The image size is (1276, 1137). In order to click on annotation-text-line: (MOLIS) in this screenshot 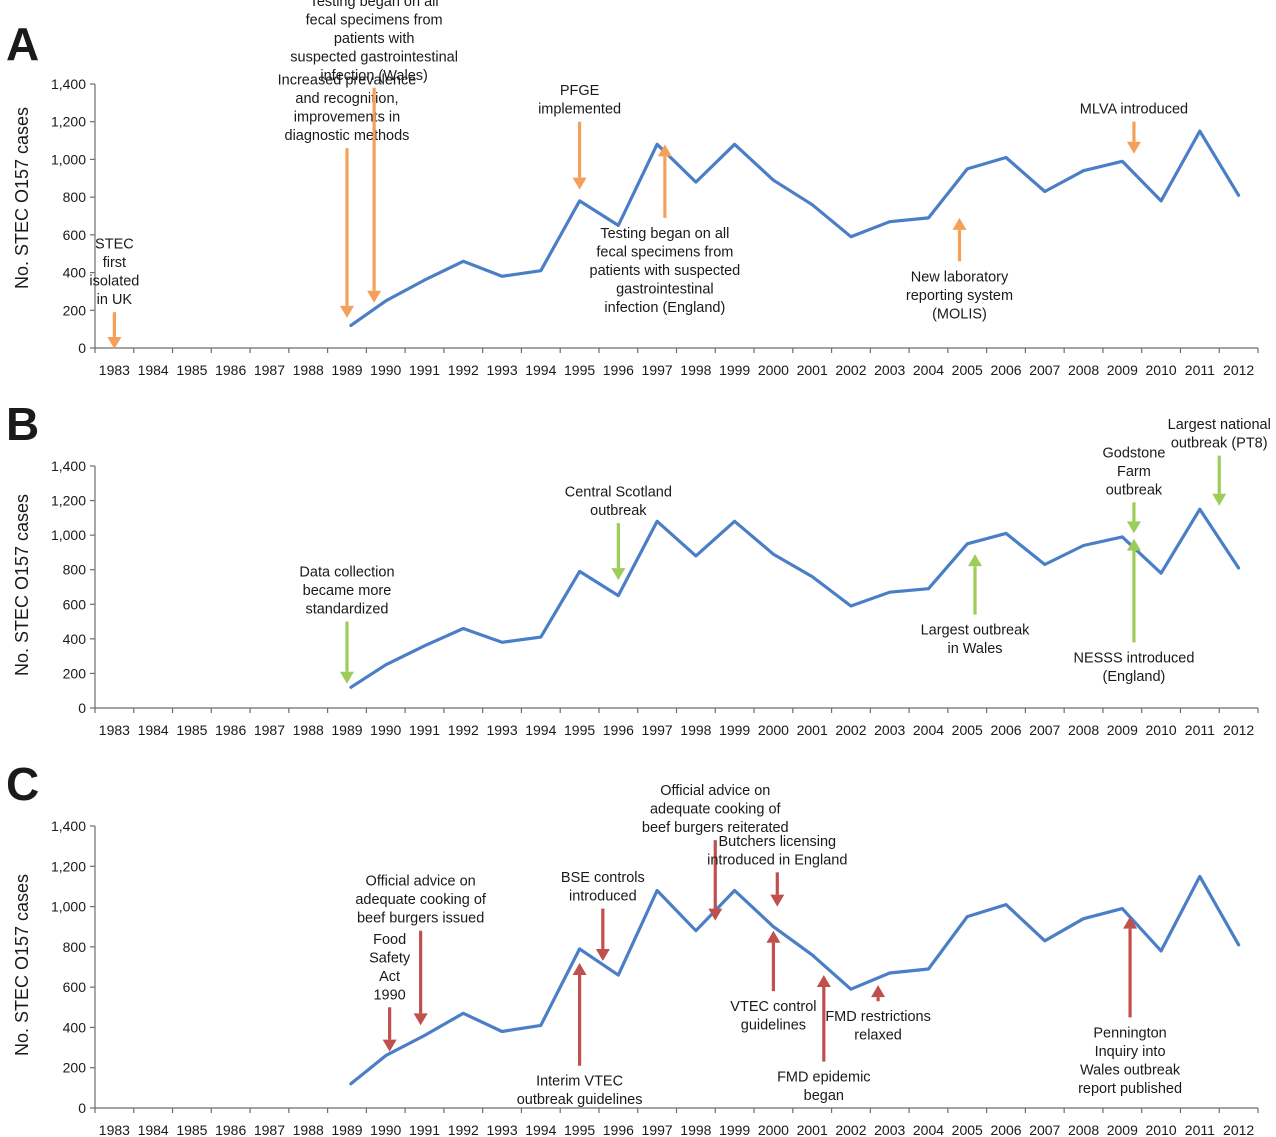, I will do `click(959, 314)`.